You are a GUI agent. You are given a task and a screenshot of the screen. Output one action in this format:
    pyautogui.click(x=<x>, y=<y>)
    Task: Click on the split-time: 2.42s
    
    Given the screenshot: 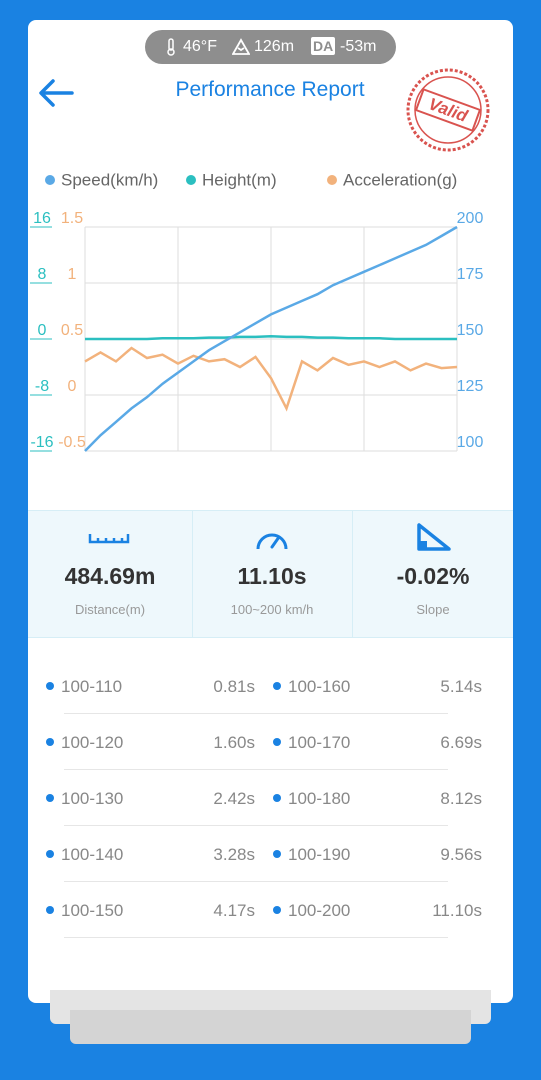 What is the action you would take?
    pyautogui.click(x=234, y=798)
    